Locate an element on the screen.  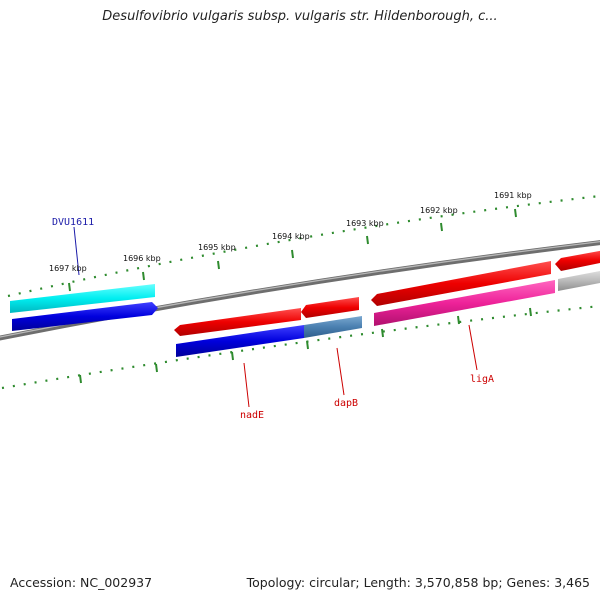
gene-label-dvu1611: DVU1611 is located at coordinates (73, 222).